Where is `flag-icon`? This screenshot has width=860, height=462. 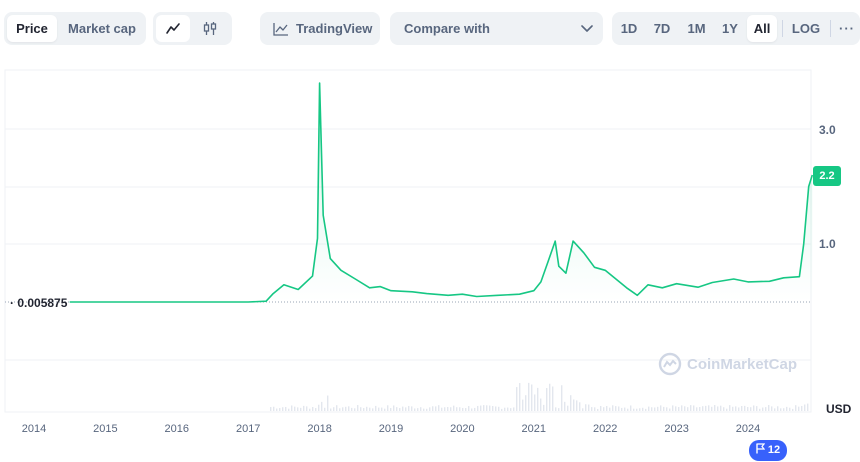
flag-icon is located at coordinates (761, 448).